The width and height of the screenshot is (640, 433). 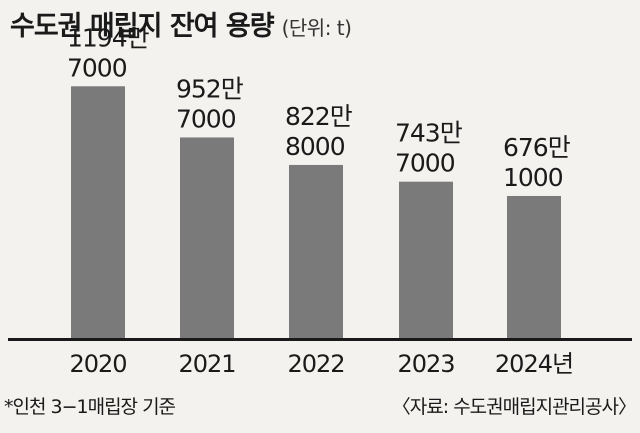 I want to click on x-tick-label-2021: 2021, so click(x=206, y=364).